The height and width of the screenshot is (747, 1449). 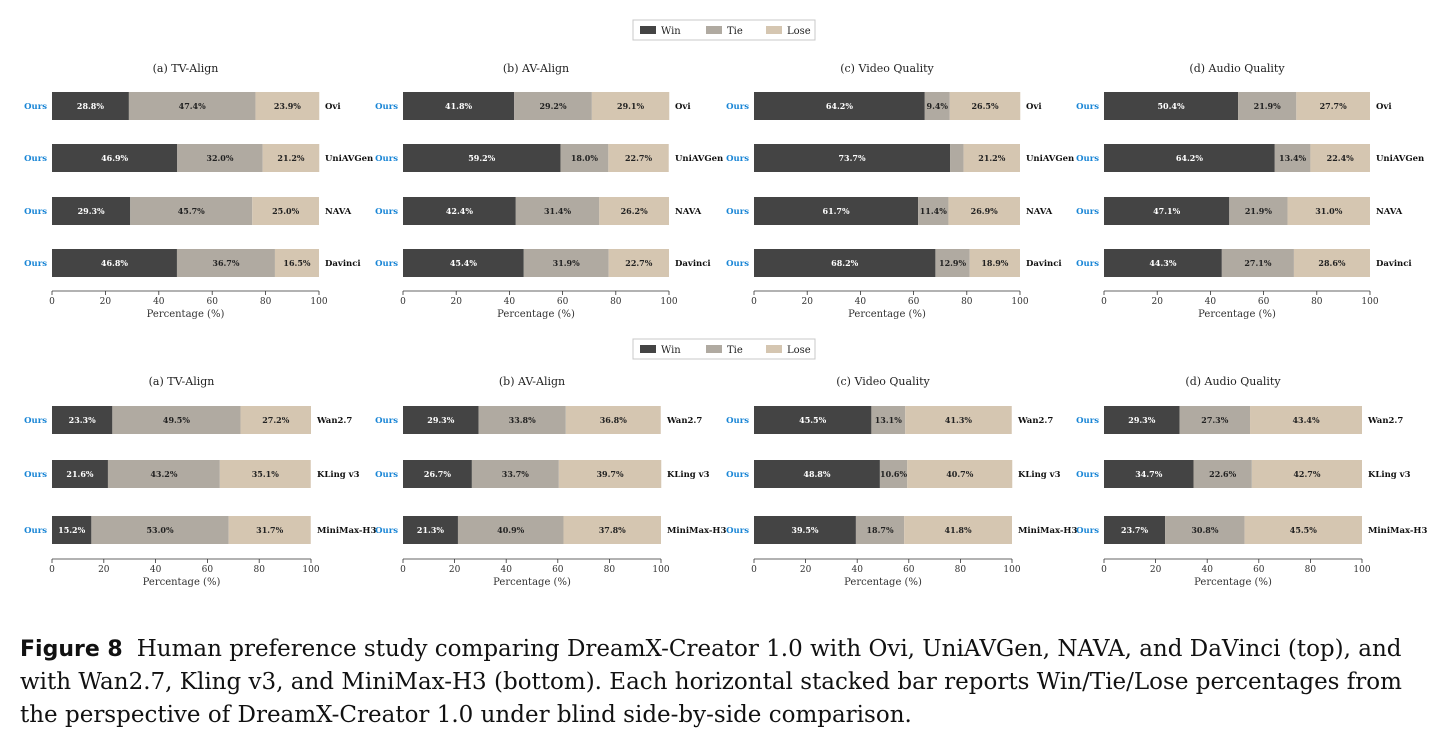 I want to click on bar-value-label: 15.2%, so click(x=71, y=530).